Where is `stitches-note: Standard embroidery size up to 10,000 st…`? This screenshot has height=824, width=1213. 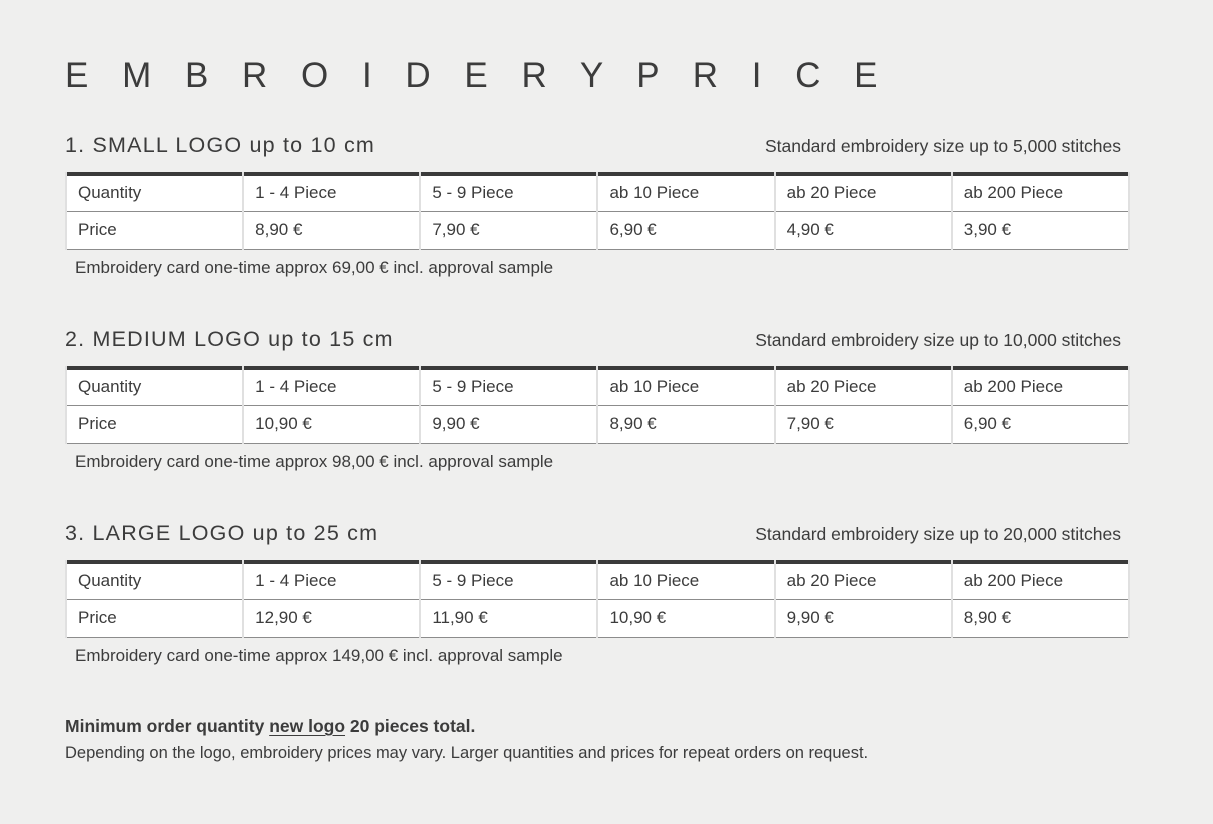
stitches-note: Standard embroidery size up to 10,000 st… is located at coordinates (938, 340).